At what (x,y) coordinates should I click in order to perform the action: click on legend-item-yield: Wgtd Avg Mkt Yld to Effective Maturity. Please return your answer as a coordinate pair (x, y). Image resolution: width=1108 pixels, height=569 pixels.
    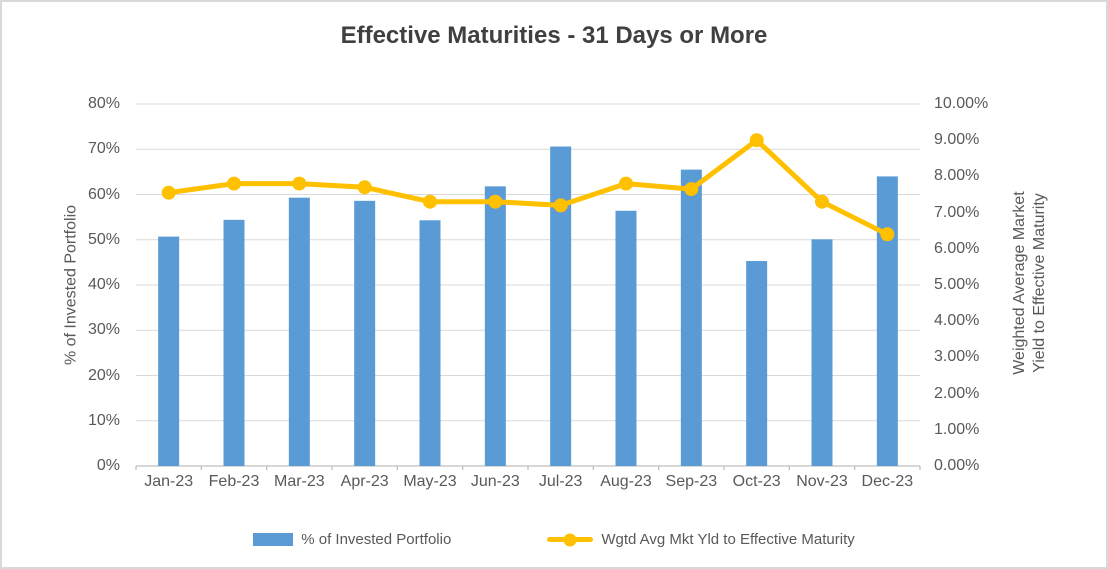
    Looking at the image, I should click on (701, 539).